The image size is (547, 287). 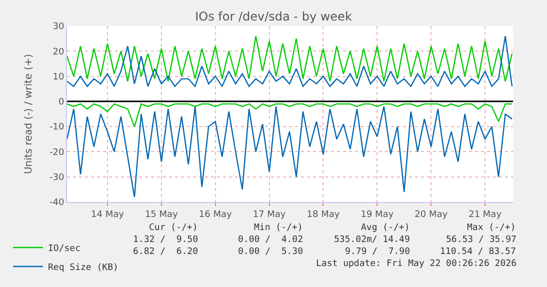 I want to click on y-tick-label: -40, so click(x=56, y=203).